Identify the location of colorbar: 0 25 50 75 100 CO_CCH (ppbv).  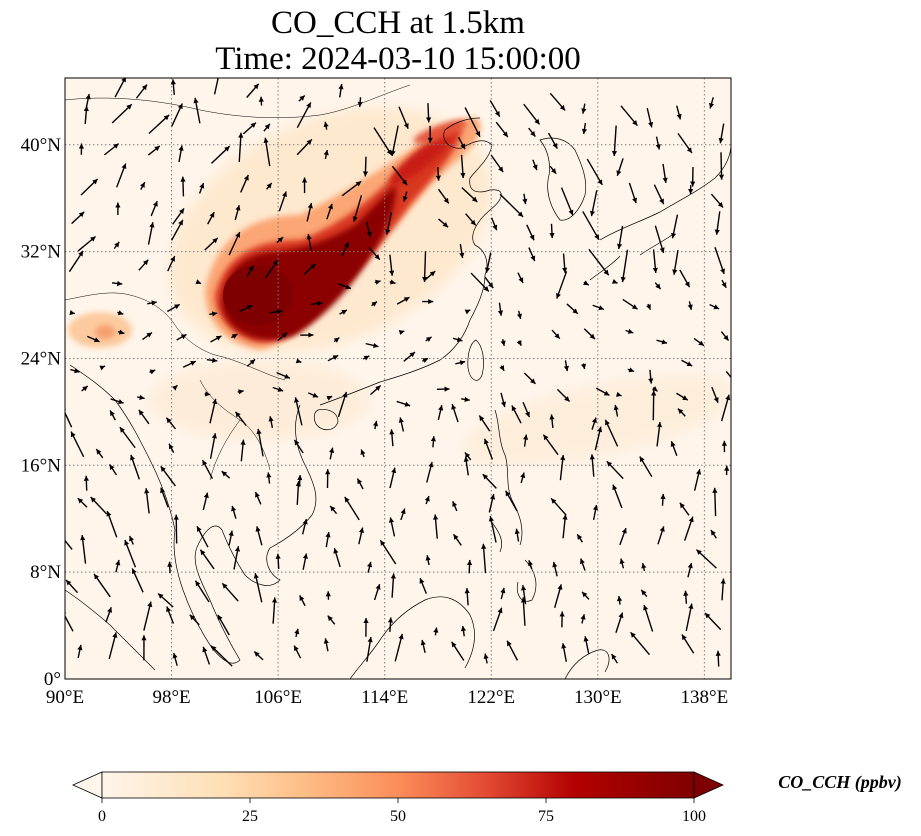
(487, 798).